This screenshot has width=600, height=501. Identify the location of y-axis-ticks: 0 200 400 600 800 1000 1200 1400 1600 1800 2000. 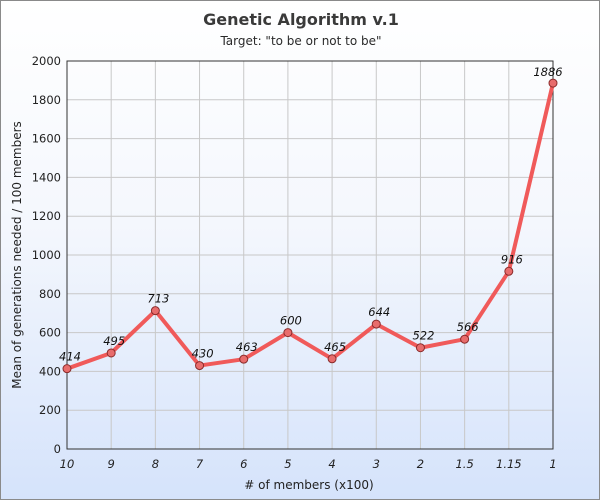
(46, 255).